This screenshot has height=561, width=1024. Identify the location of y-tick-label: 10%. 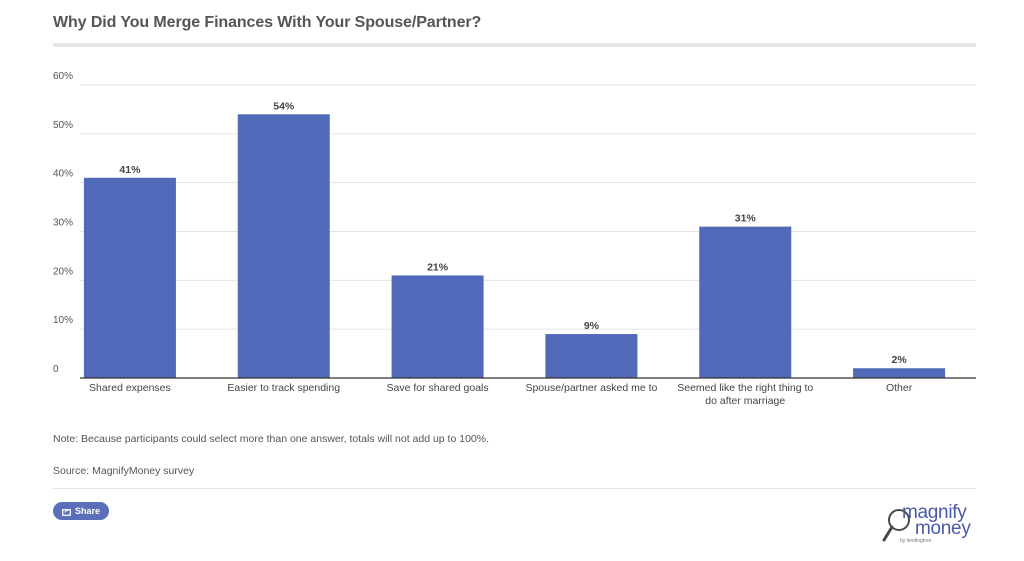
(63, 320).